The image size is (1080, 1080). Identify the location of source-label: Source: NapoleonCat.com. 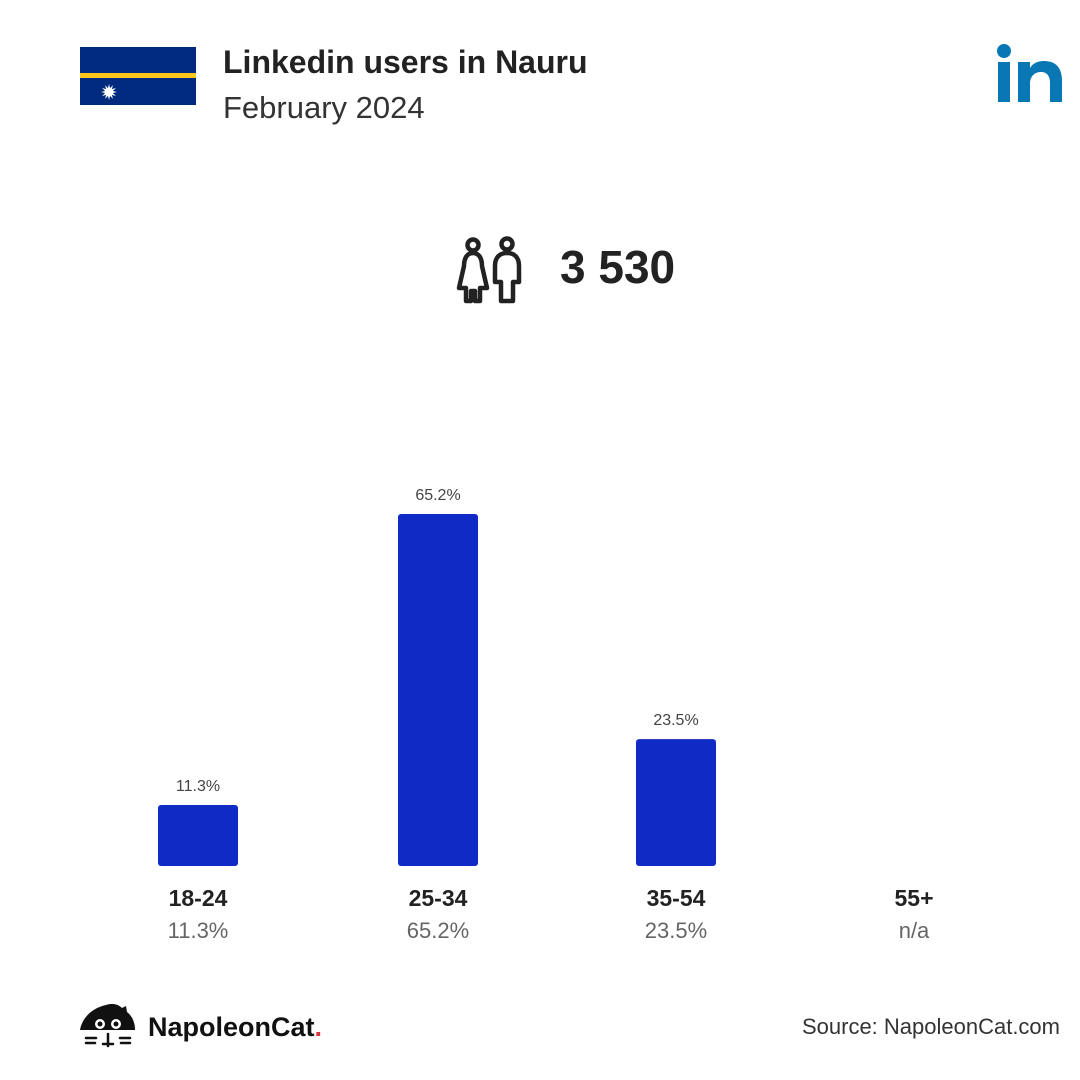
(930, 1026).